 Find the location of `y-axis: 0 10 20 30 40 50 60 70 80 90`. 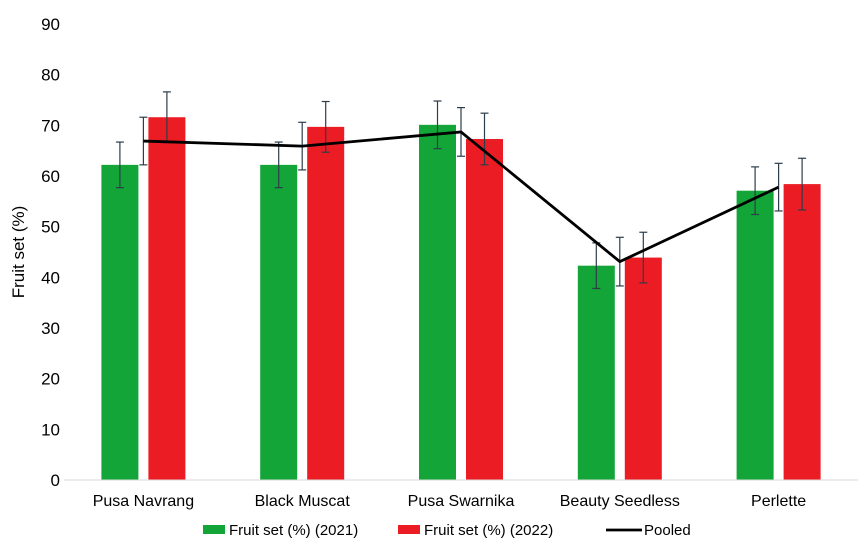

y-axis: 0 10 20 30 40 50 60 70 80 90 is located at coordinates (50, 252).